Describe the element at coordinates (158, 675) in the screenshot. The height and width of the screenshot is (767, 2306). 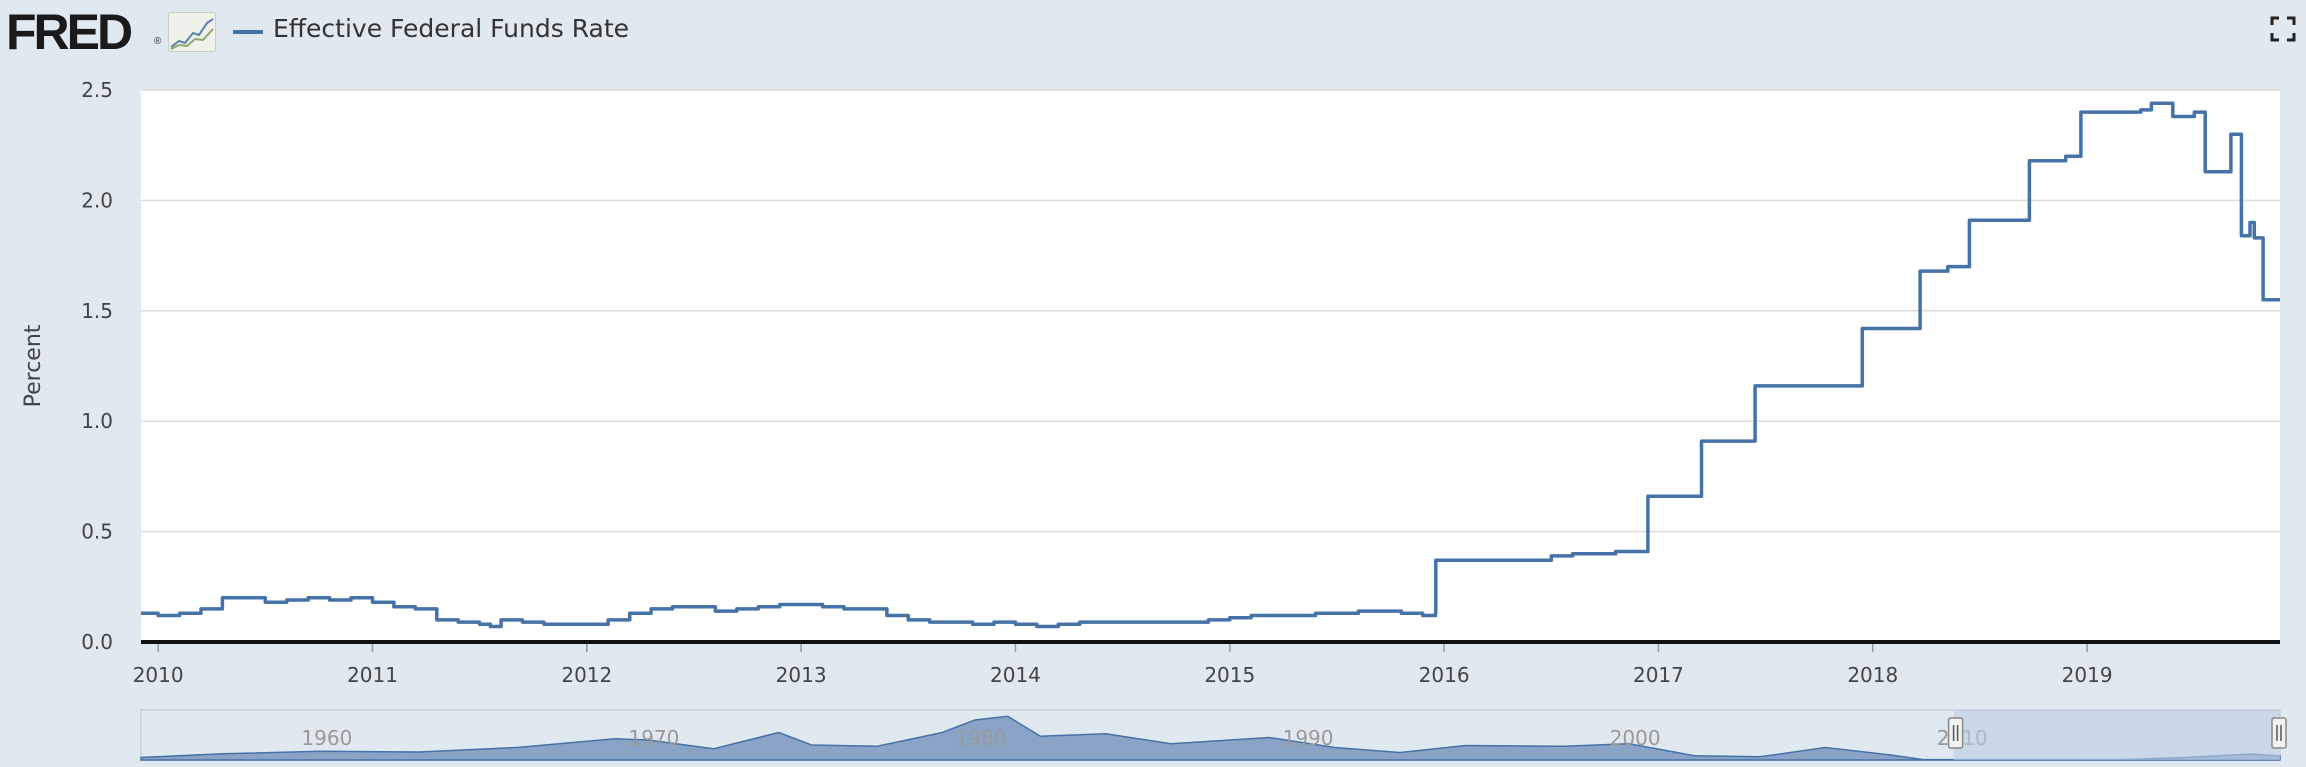
I see `x-tick-label: 2010` at that location.